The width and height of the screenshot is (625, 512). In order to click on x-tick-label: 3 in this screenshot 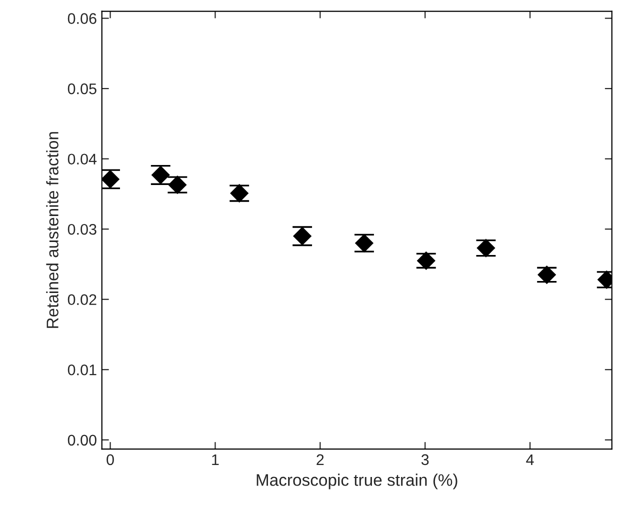, I will do `click(425, 460)`.